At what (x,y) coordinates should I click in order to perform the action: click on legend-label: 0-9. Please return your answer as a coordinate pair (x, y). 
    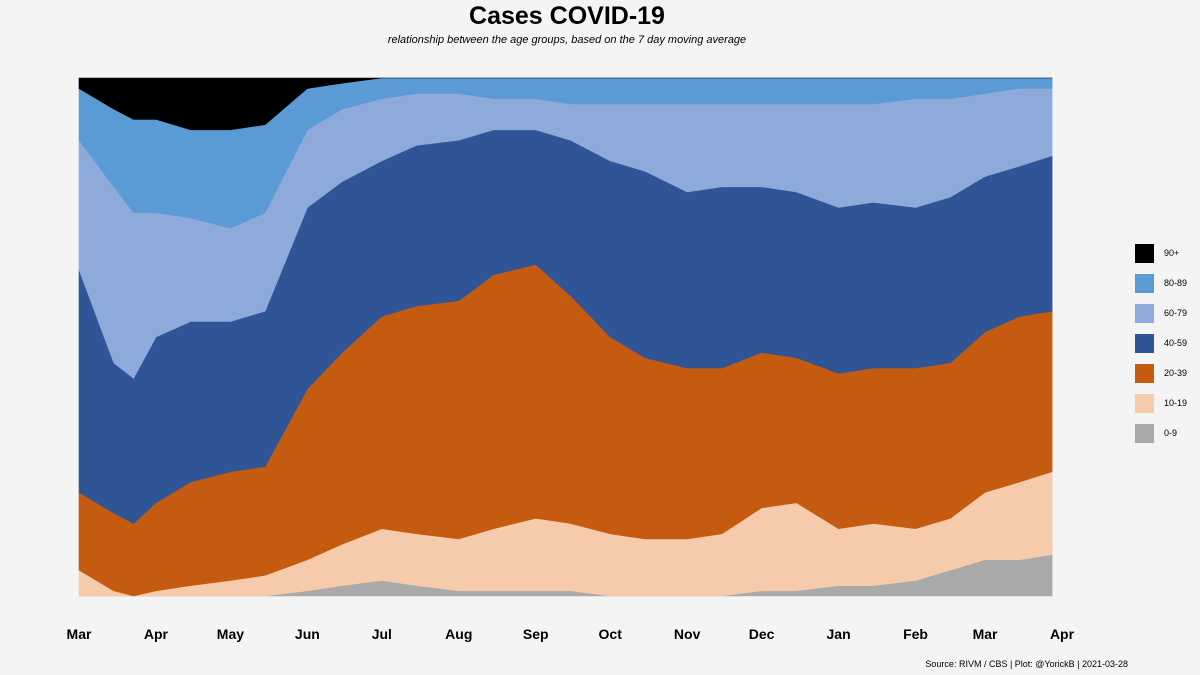
    Looking at the image, I should click on (1171, 433).